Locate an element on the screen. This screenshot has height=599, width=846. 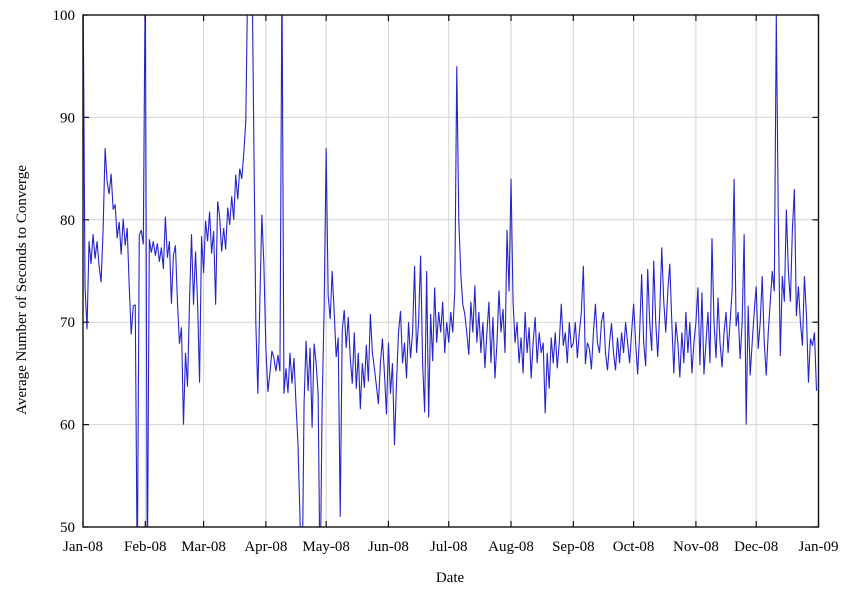
x-axis-title: Date is located at coordinates (450, 578).